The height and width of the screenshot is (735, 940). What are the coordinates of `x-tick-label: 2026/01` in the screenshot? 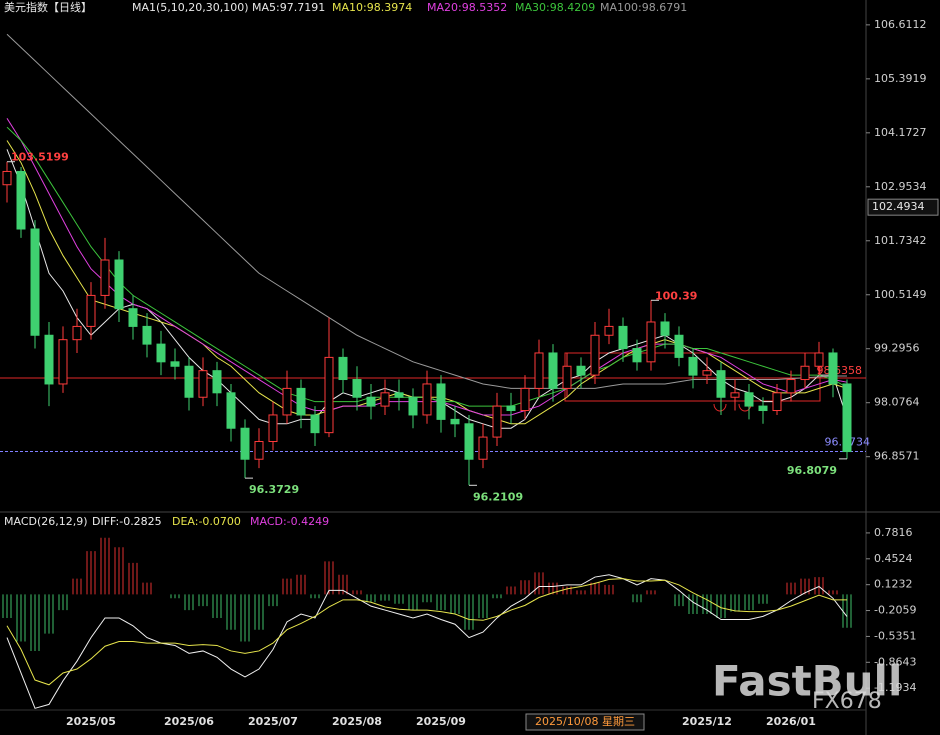 It's located at (791, 721).